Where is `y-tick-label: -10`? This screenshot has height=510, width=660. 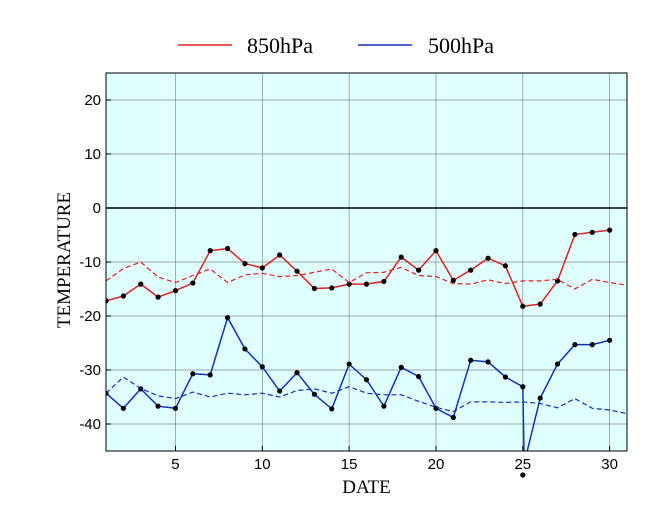
y-tick-label: -10 is located at coordinates (90, 262).